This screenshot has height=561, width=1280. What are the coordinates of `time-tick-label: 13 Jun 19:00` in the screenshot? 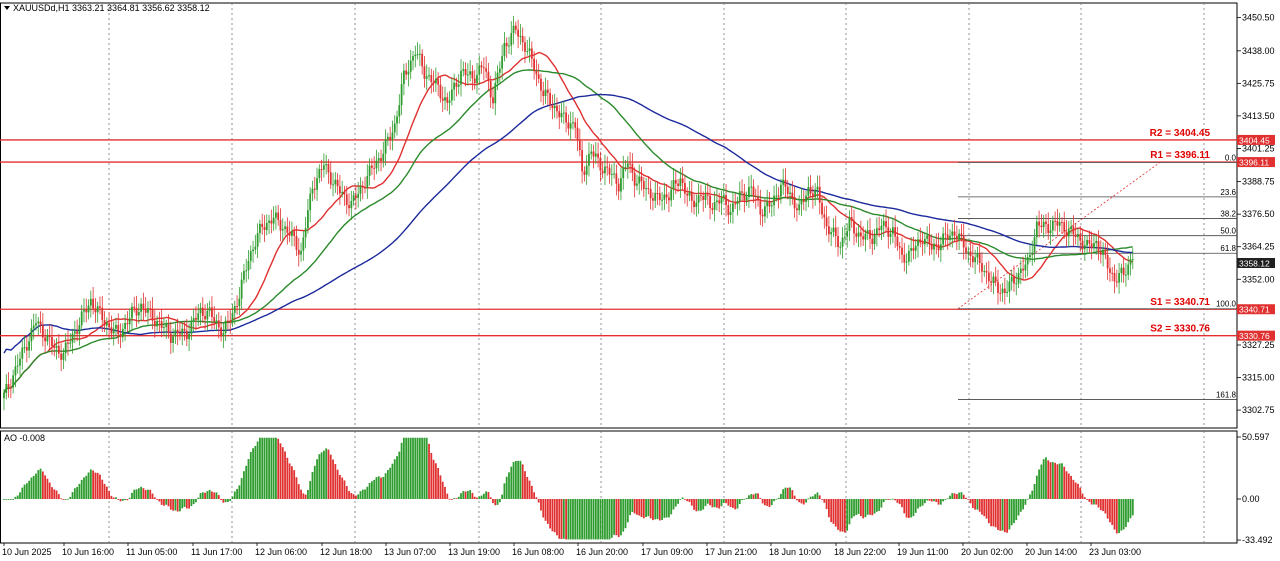 It's located at (474, 552).